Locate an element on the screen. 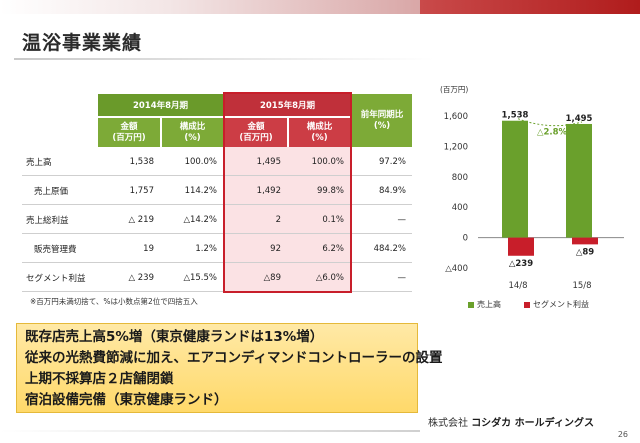  cell-r15: △6.0% is located at coordinates (329, 277).